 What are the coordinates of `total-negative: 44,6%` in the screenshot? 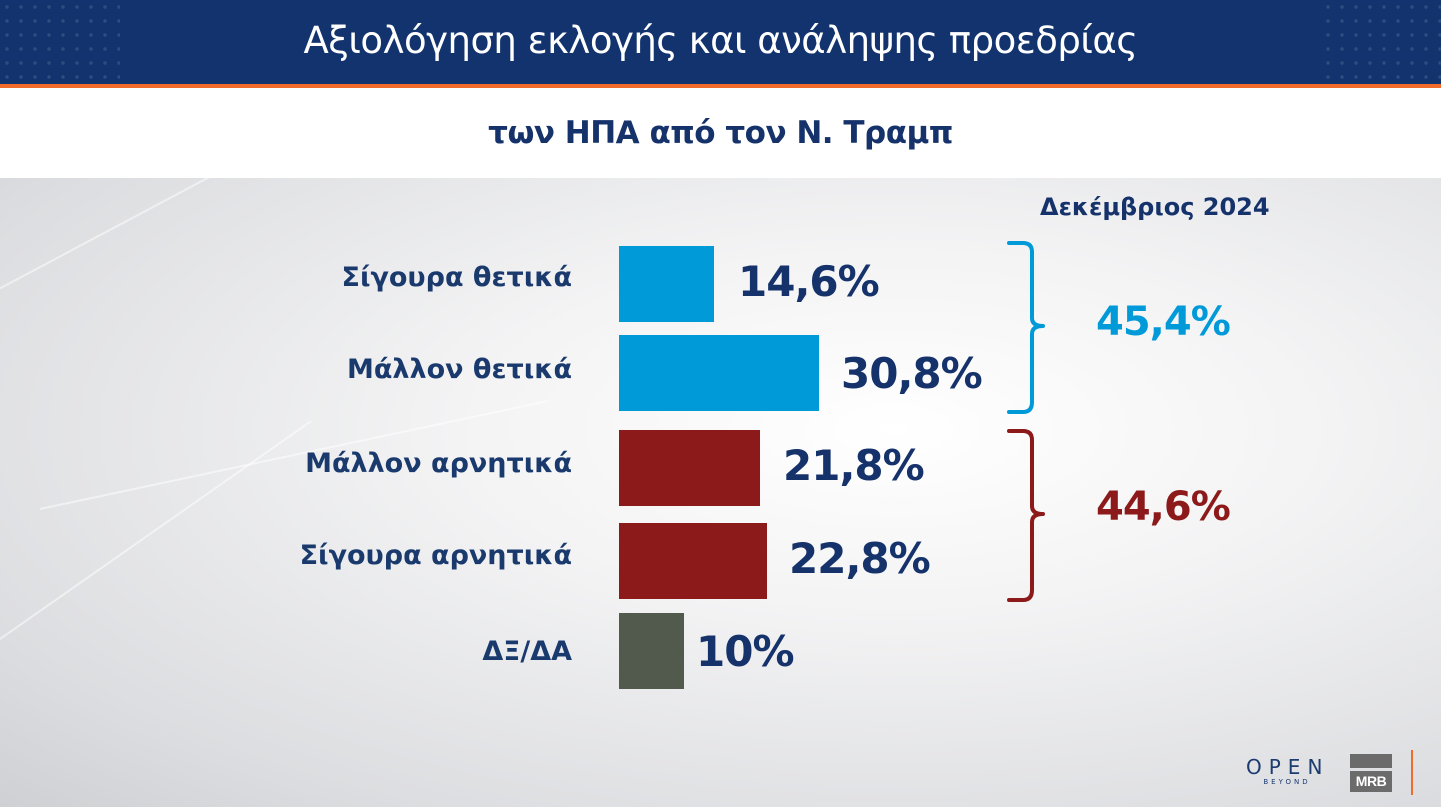 It's located at (1163, 507).